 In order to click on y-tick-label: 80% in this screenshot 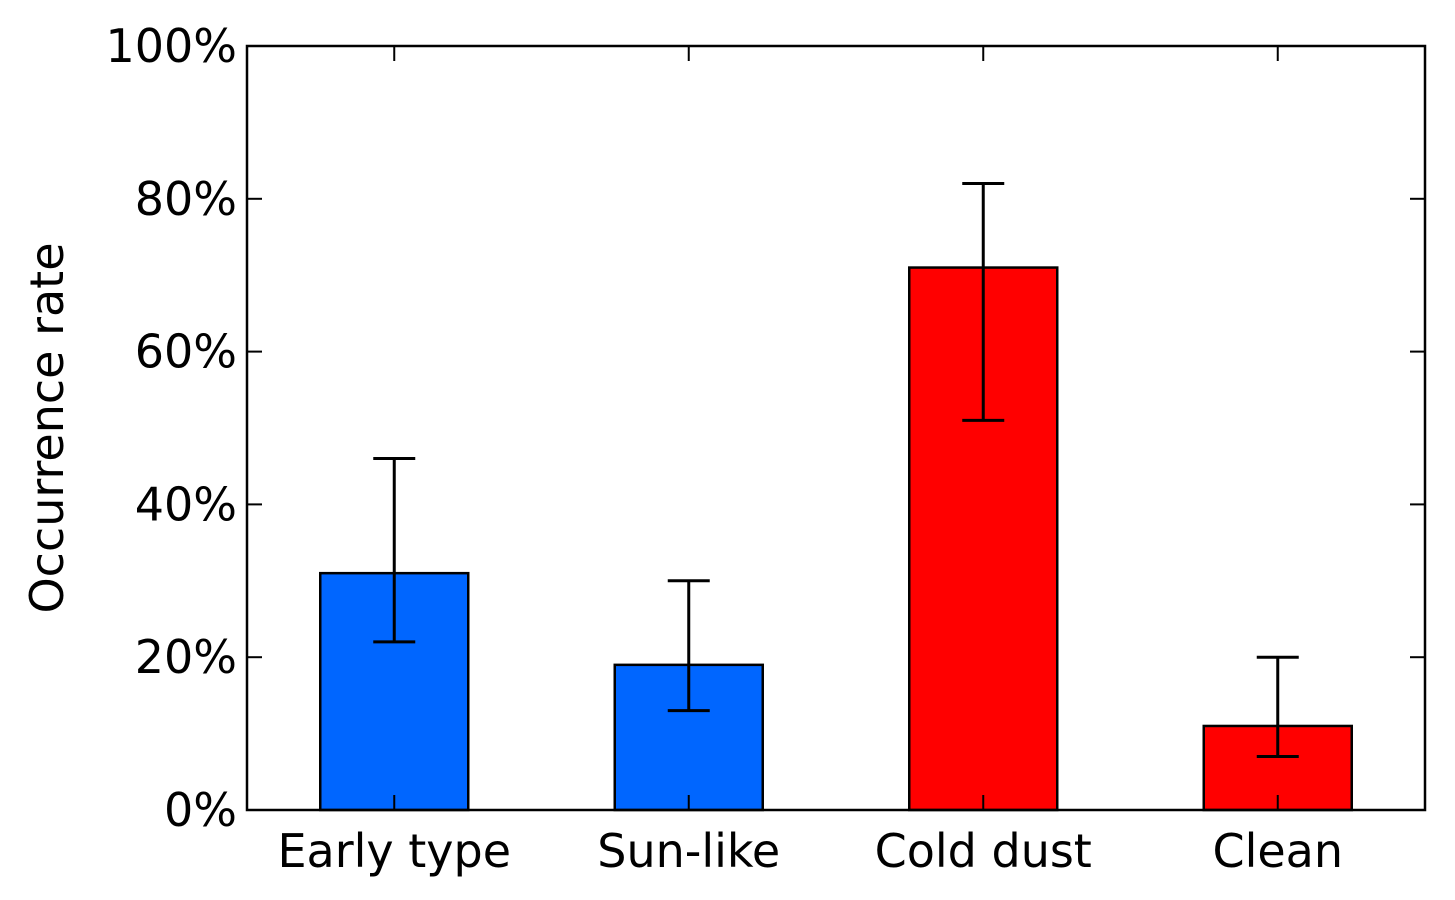, I will do `click(186, 199)`.